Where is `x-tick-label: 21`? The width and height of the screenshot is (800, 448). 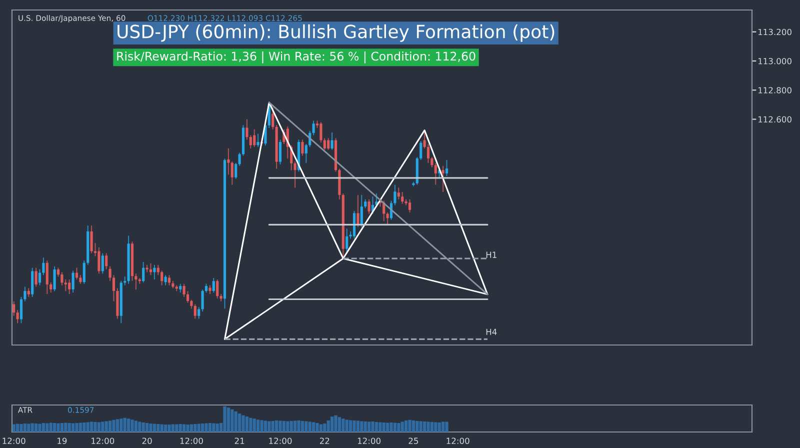 x-tick-label: 21 is located at coordinates (239, 441).